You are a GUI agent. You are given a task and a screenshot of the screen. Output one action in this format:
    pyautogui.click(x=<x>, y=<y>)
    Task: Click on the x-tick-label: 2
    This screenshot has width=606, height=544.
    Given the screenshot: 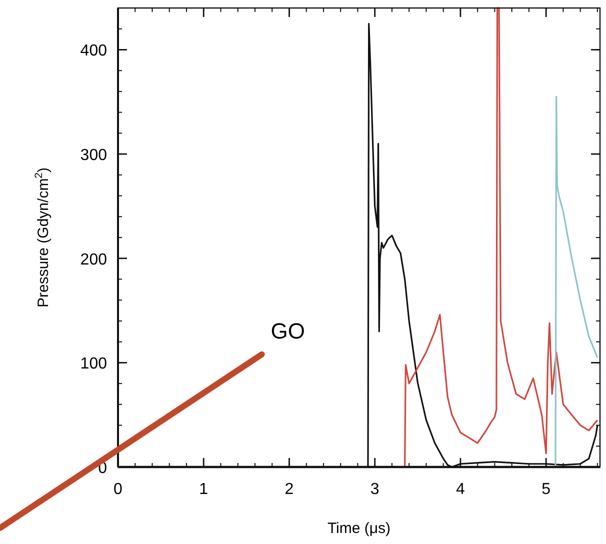 What is the action you would take?
    pyautogui.click(x=289, y=489)
    